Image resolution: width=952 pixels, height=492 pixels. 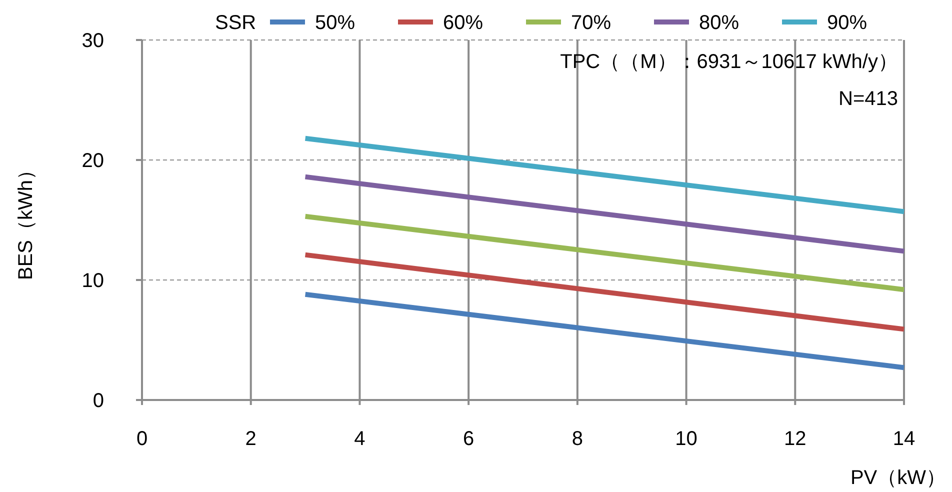 I want to click on x-tick-label: 0, so click(x=142, y=439).